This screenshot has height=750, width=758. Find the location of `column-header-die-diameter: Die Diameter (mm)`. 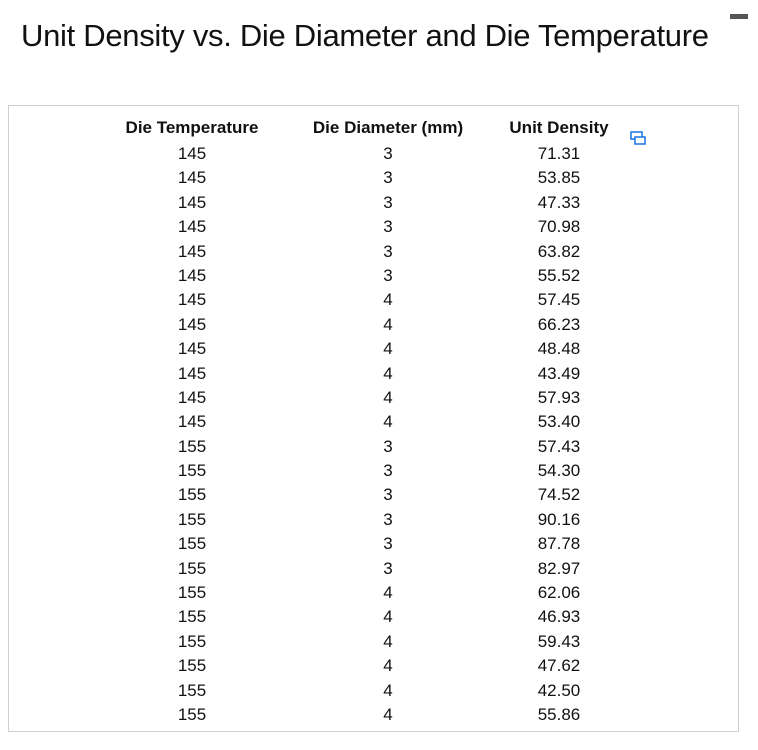

column-header-die-diameter: Die Diameter (mm) is located at coordinates (388, 127).